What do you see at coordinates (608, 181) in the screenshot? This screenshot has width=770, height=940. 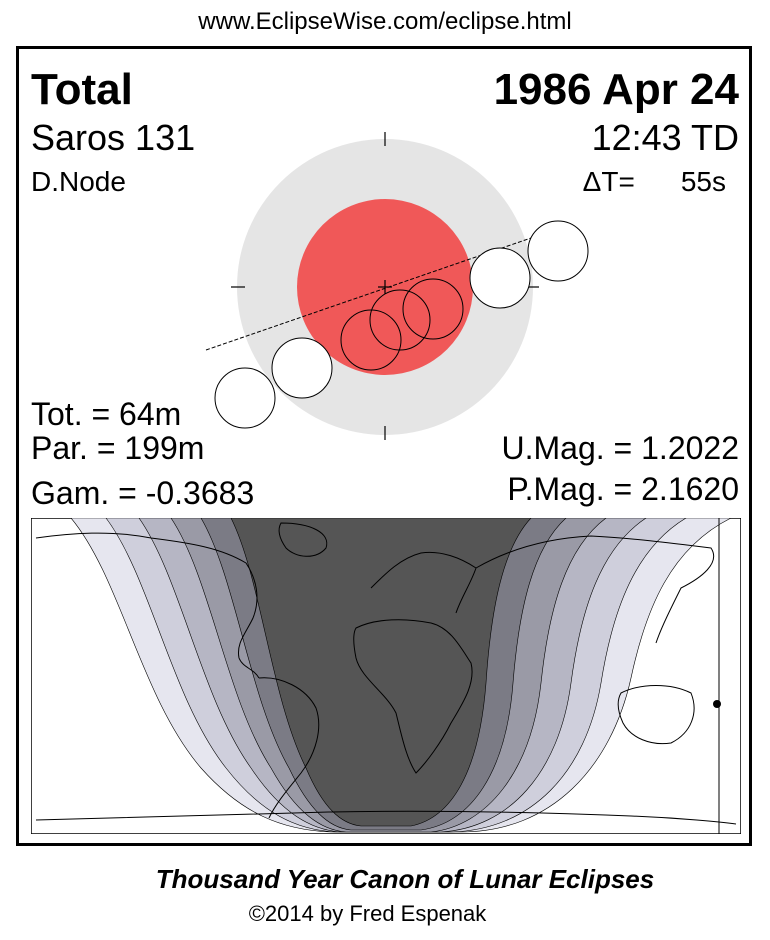 I see `delta-t-label: ΔT=` at bounding box center [608, 181].